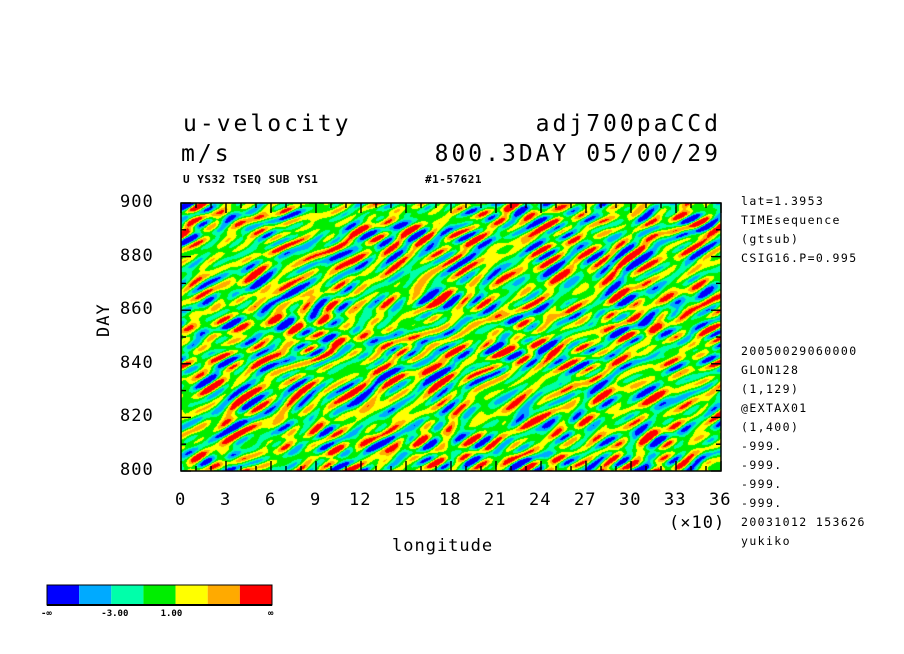  Describe the element at coordinates (104, 320) in the screenshot. I see `y-axis-label: DAY` at that location.